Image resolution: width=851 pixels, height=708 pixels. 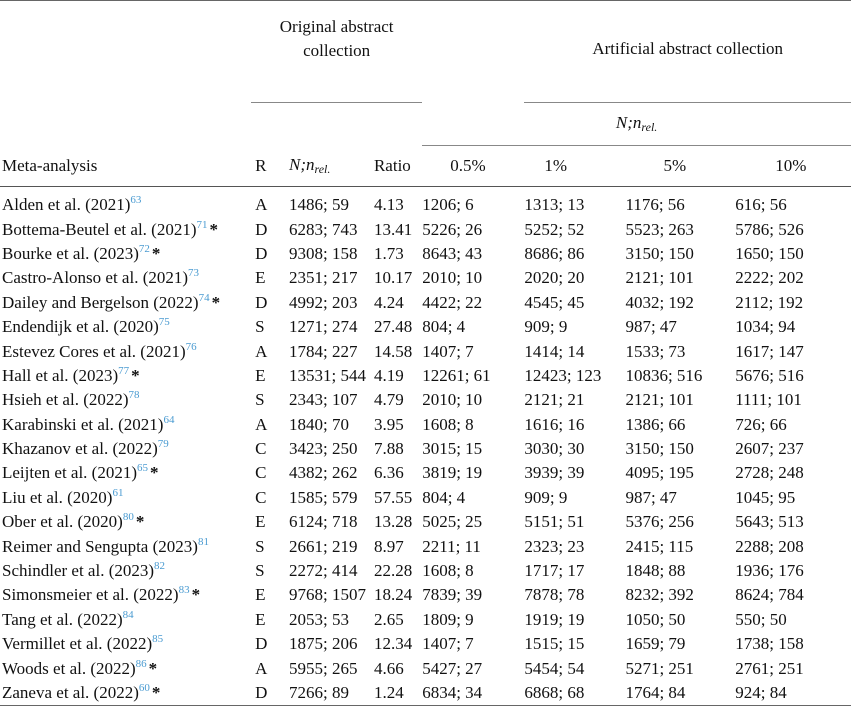 I want to click on ratio-cell: 3.95, so click(x=388, y=424).